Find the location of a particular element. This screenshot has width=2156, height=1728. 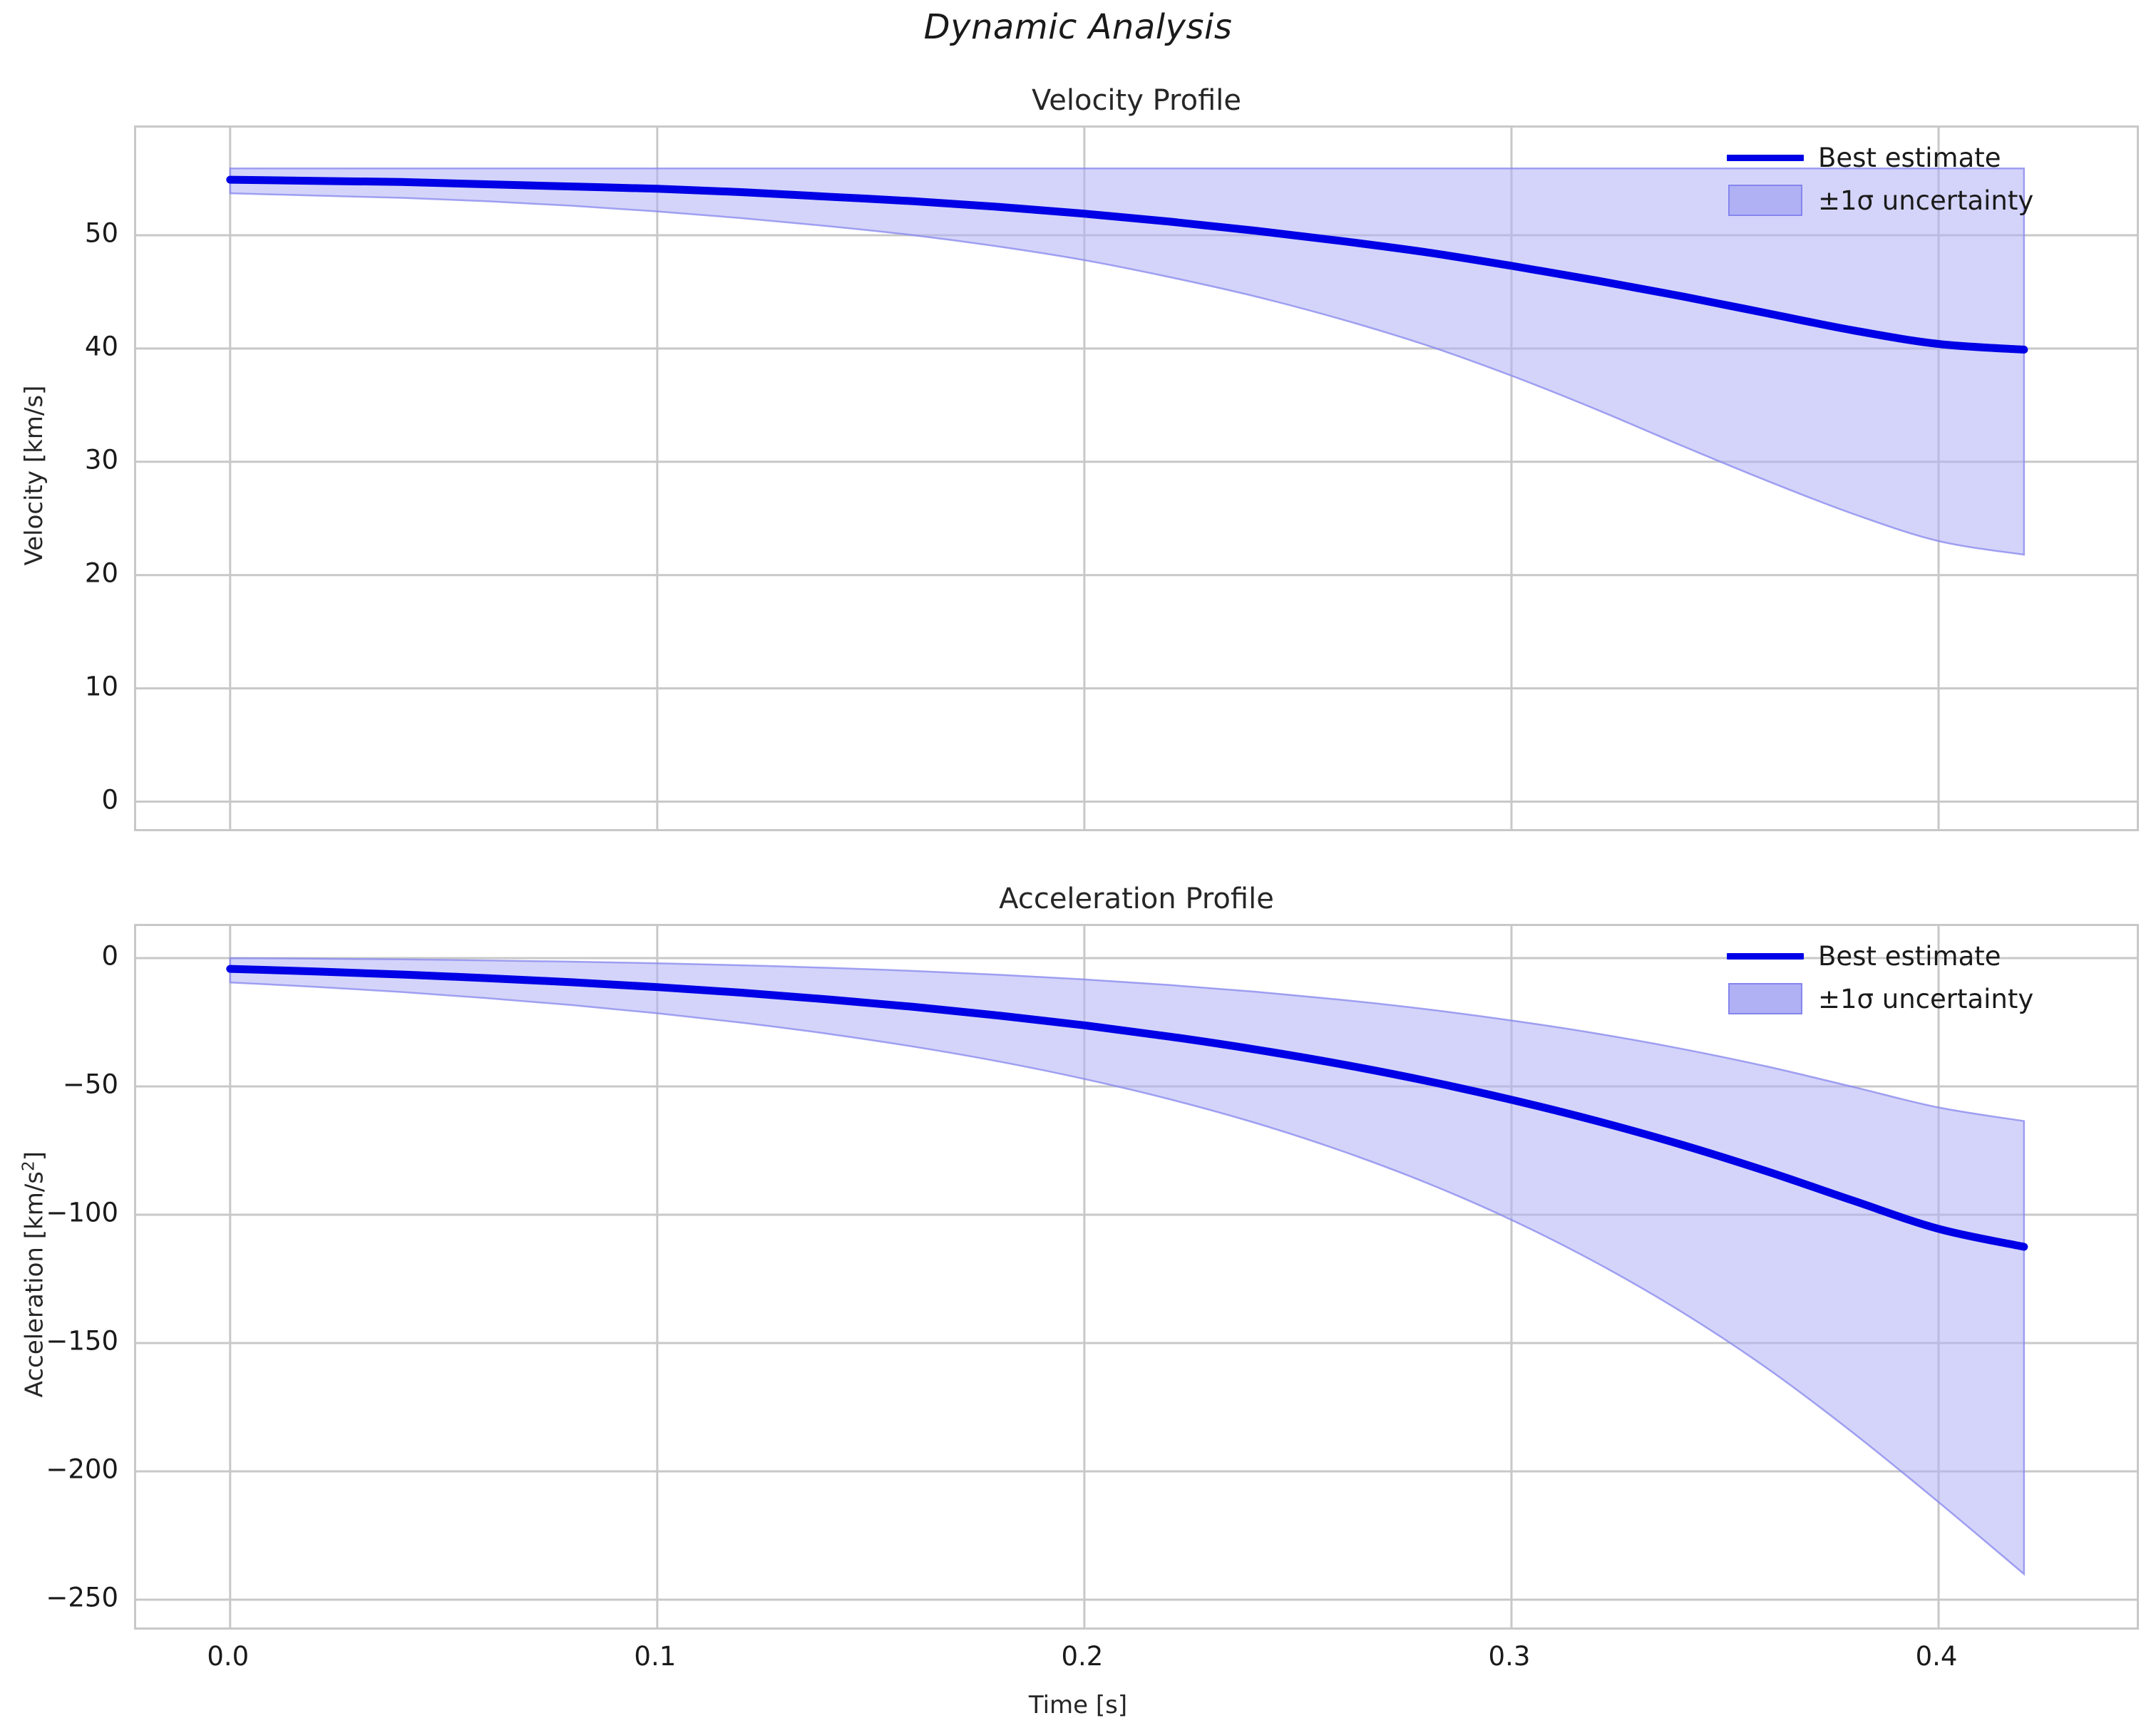

y-tick-label: −100 is located at coordinates (82, 1212).